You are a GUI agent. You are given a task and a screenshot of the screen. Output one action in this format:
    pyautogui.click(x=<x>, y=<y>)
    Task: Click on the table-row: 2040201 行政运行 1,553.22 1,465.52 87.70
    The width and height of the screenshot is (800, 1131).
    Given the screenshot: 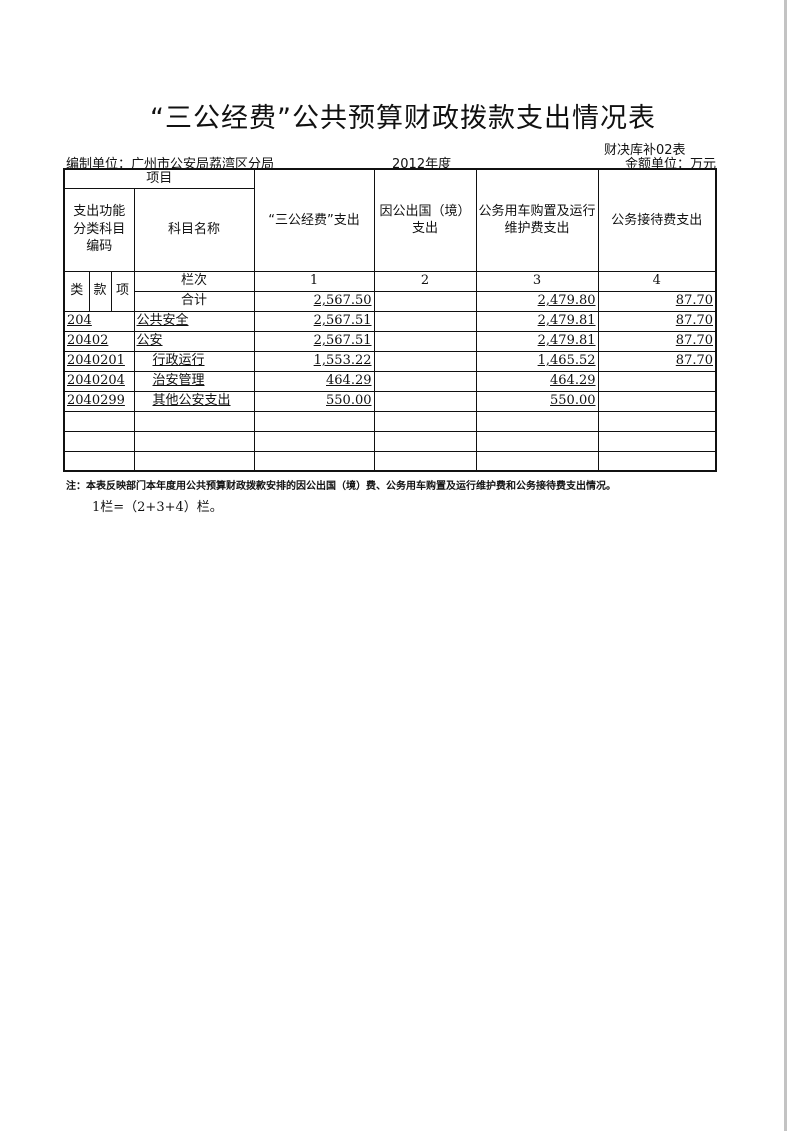 What is the action you would take?
    pyautogui.click(x=390, y=361)
    